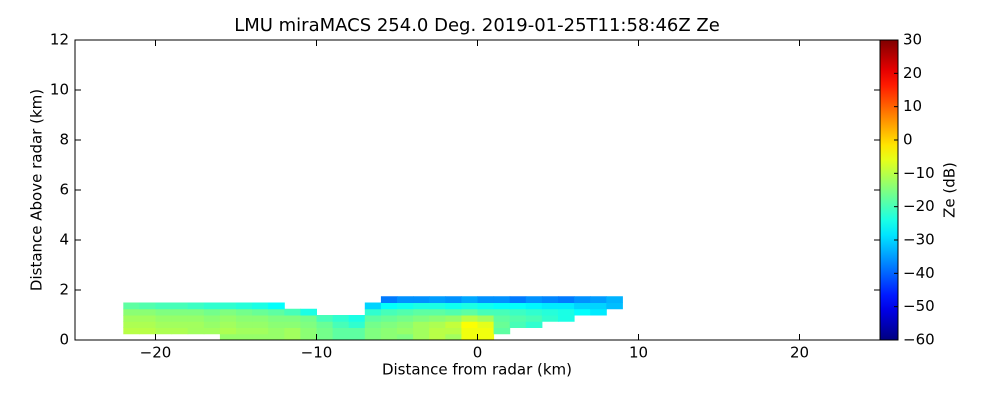 The image size is (1000, 400). Describe the element at coordinates (919, 306) in the screenshot. I see `colorbar-tick-label: −50` at that location.